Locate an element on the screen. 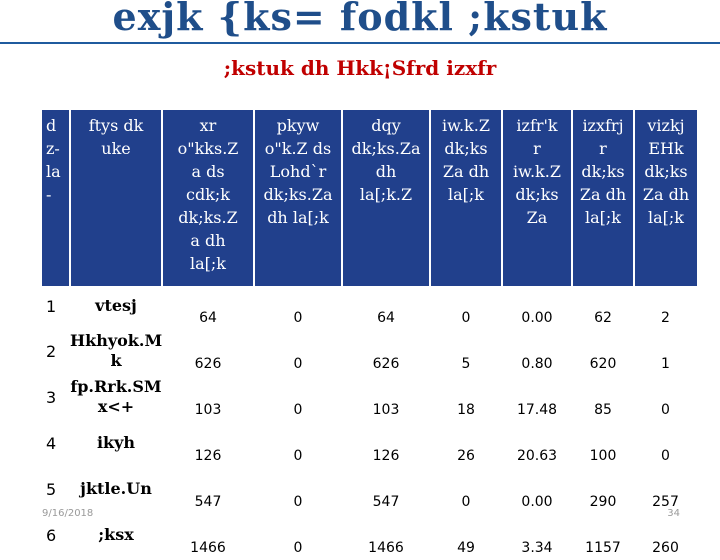  row-district: ;ksx is located at coordinates (116, 534).